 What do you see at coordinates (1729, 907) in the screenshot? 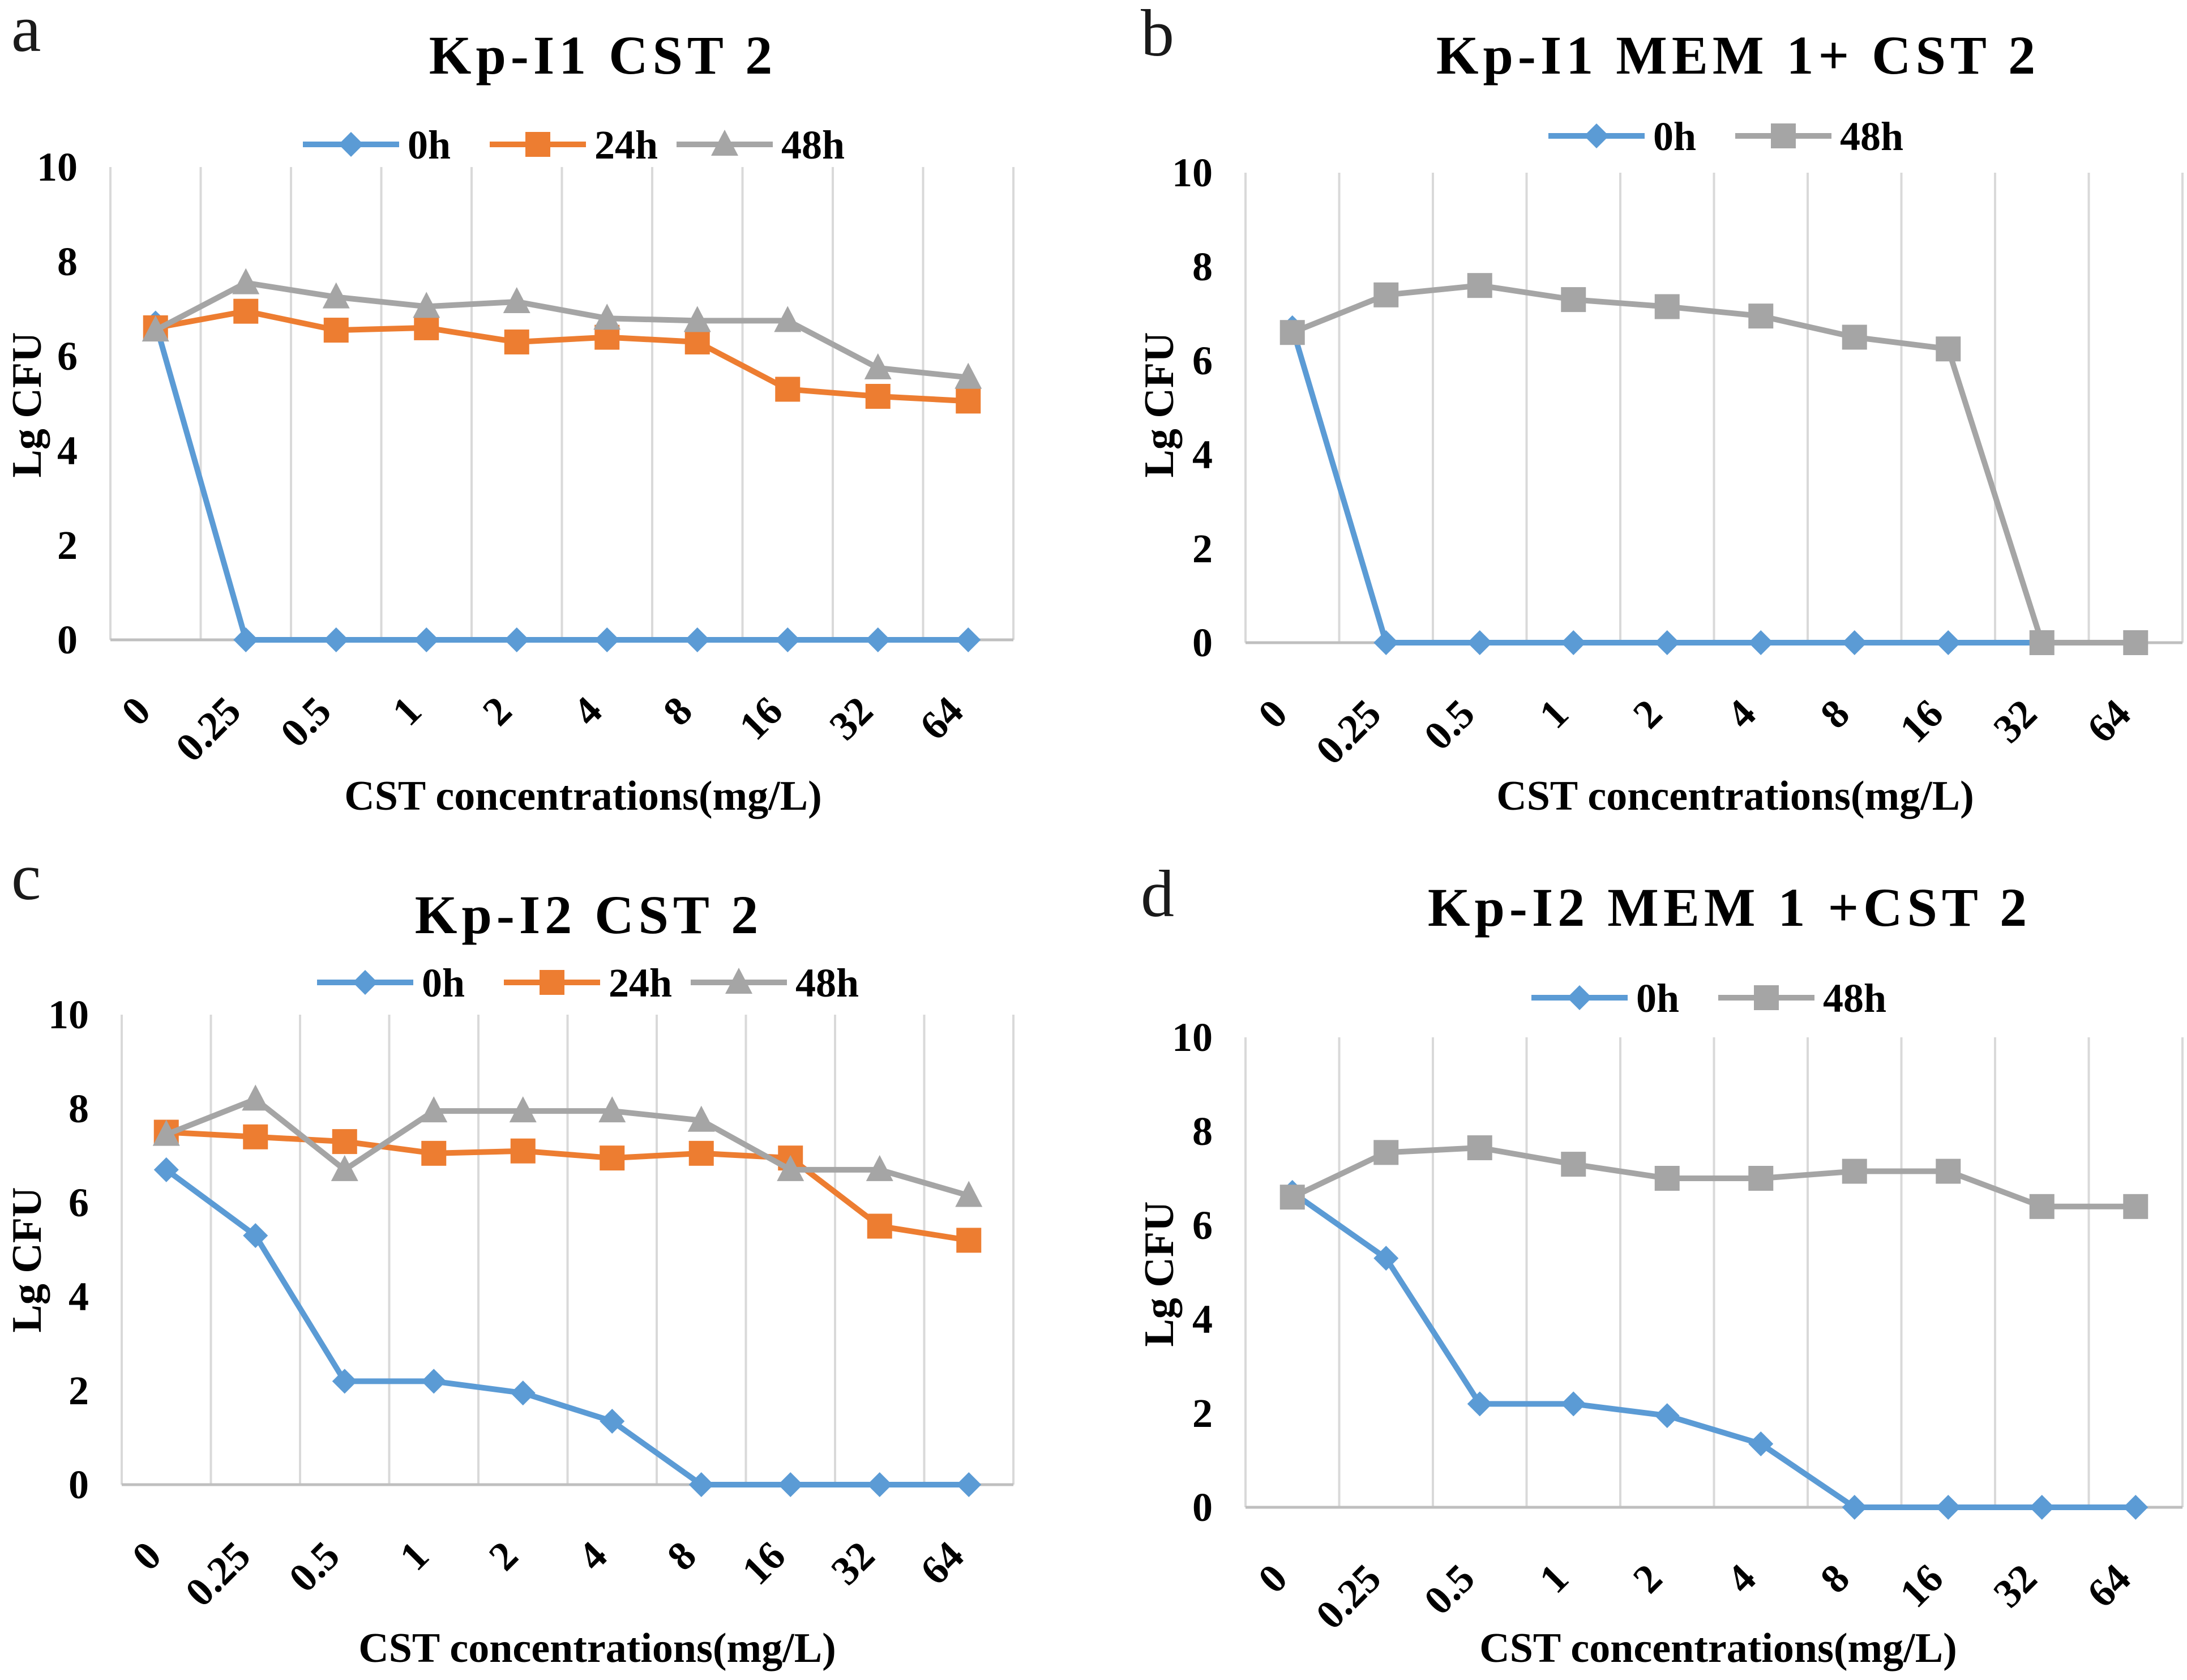
I see `chart-title: Kp-I2 MEM 1 +CST 2` at bounding box center [1729, 907].